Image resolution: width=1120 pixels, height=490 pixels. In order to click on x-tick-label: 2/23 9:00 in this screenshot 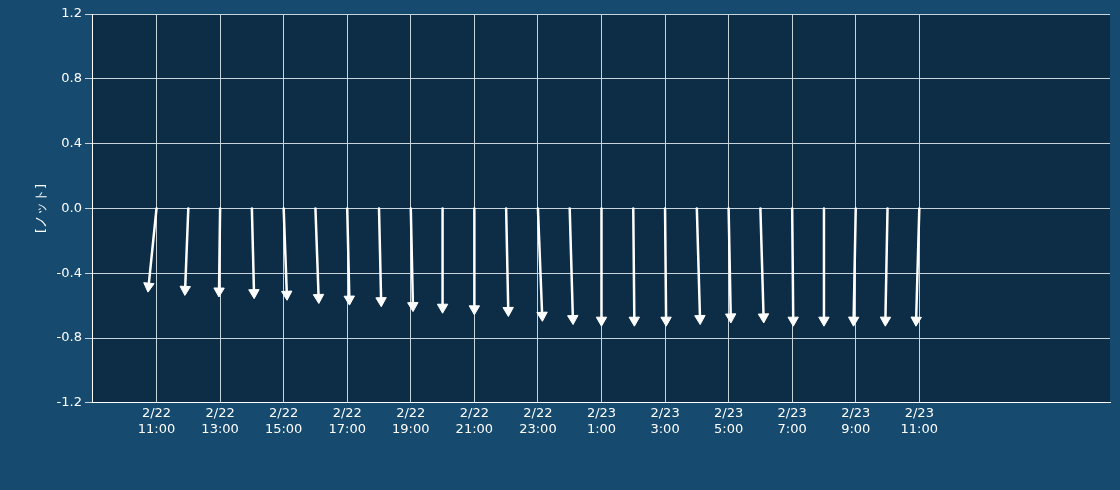, I will do `click(856, 420)`.